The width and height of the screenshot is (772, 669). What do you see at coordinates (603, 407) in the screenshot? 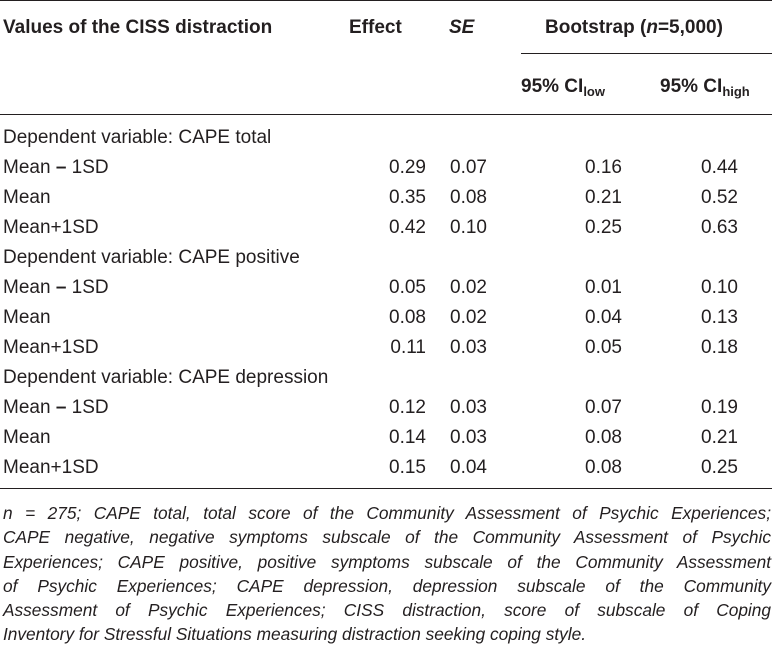
I see `ci-low-value: 0.07` at bounding box center [603, 407].